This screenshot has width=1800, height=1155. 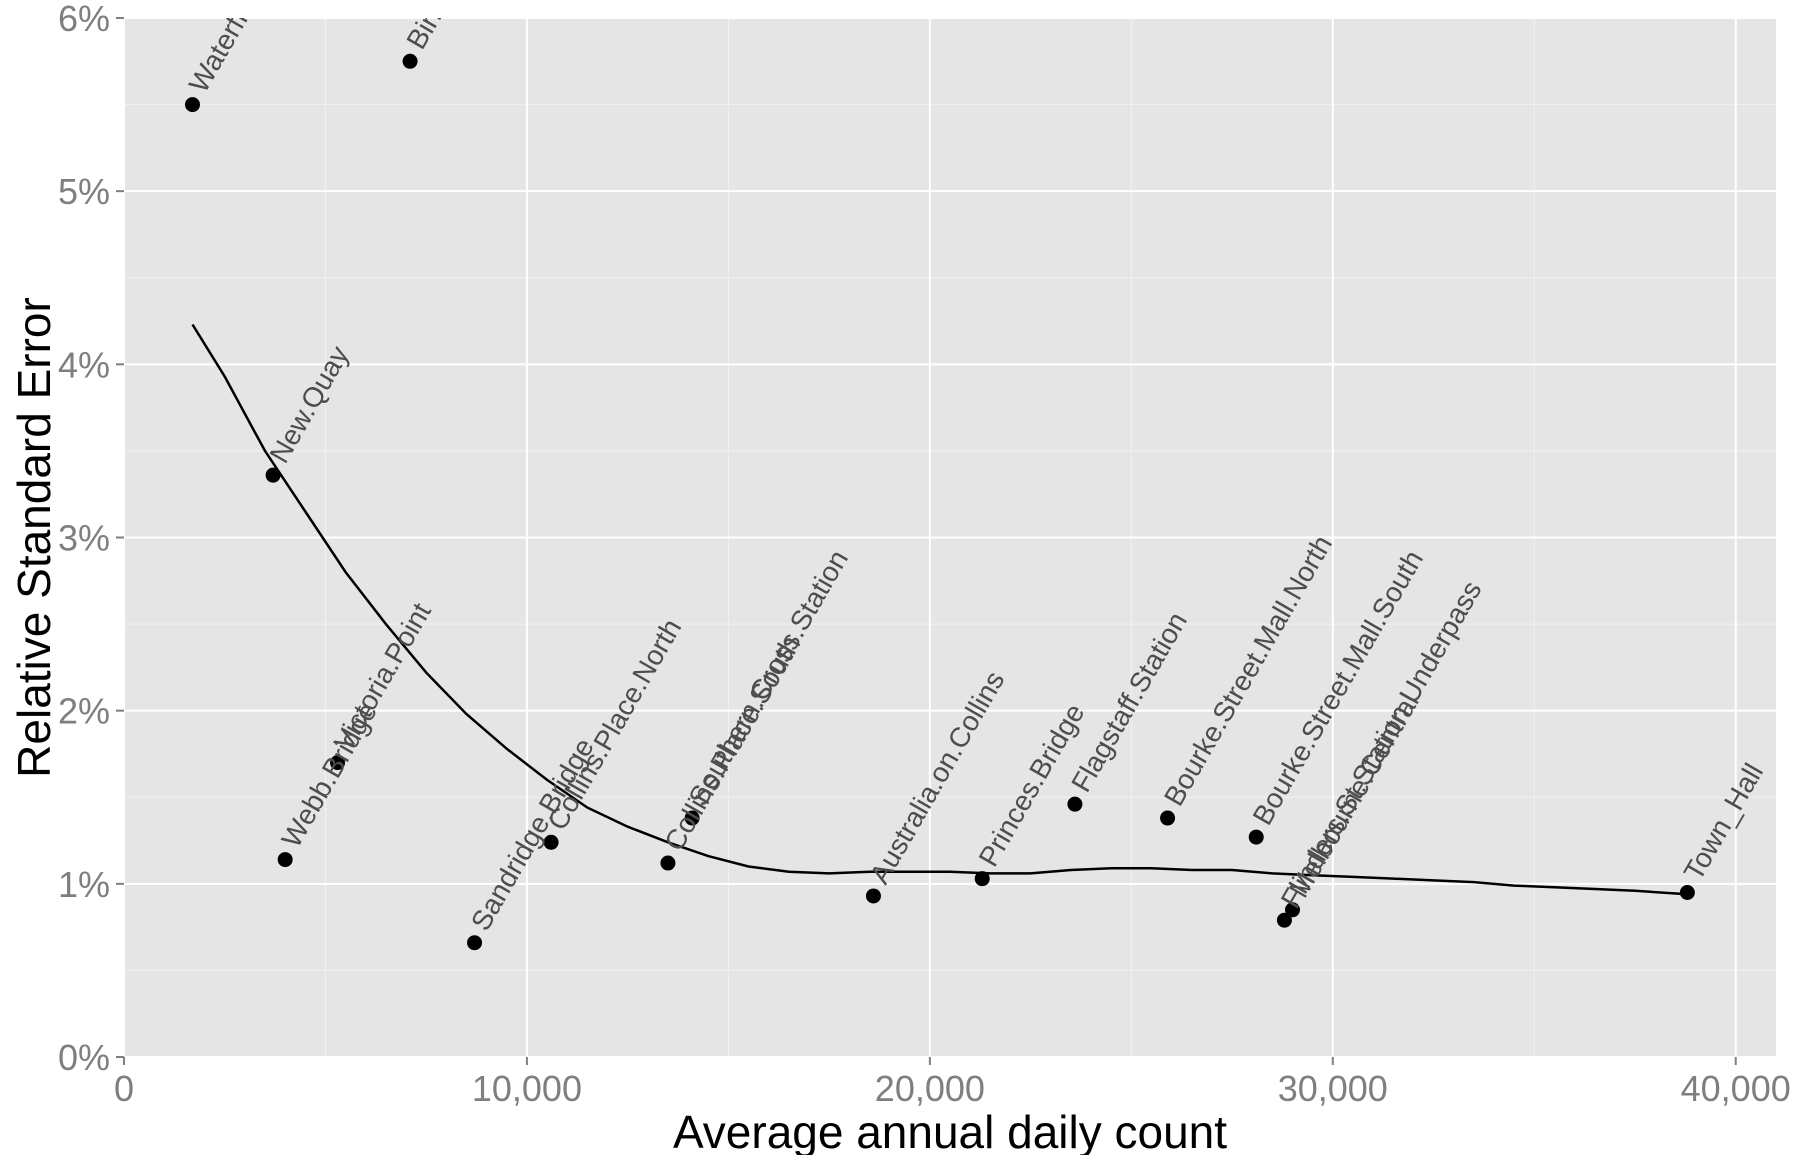 I want to click on x-tick-label: 0, so click(x=124, y=1088).